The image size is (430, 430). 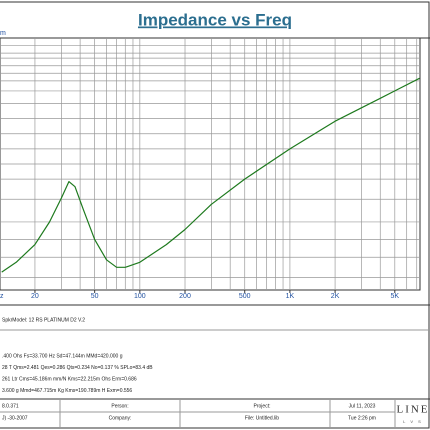 I want to click on info-cell: File: Untitled.lib, so click(x=262, y=418).